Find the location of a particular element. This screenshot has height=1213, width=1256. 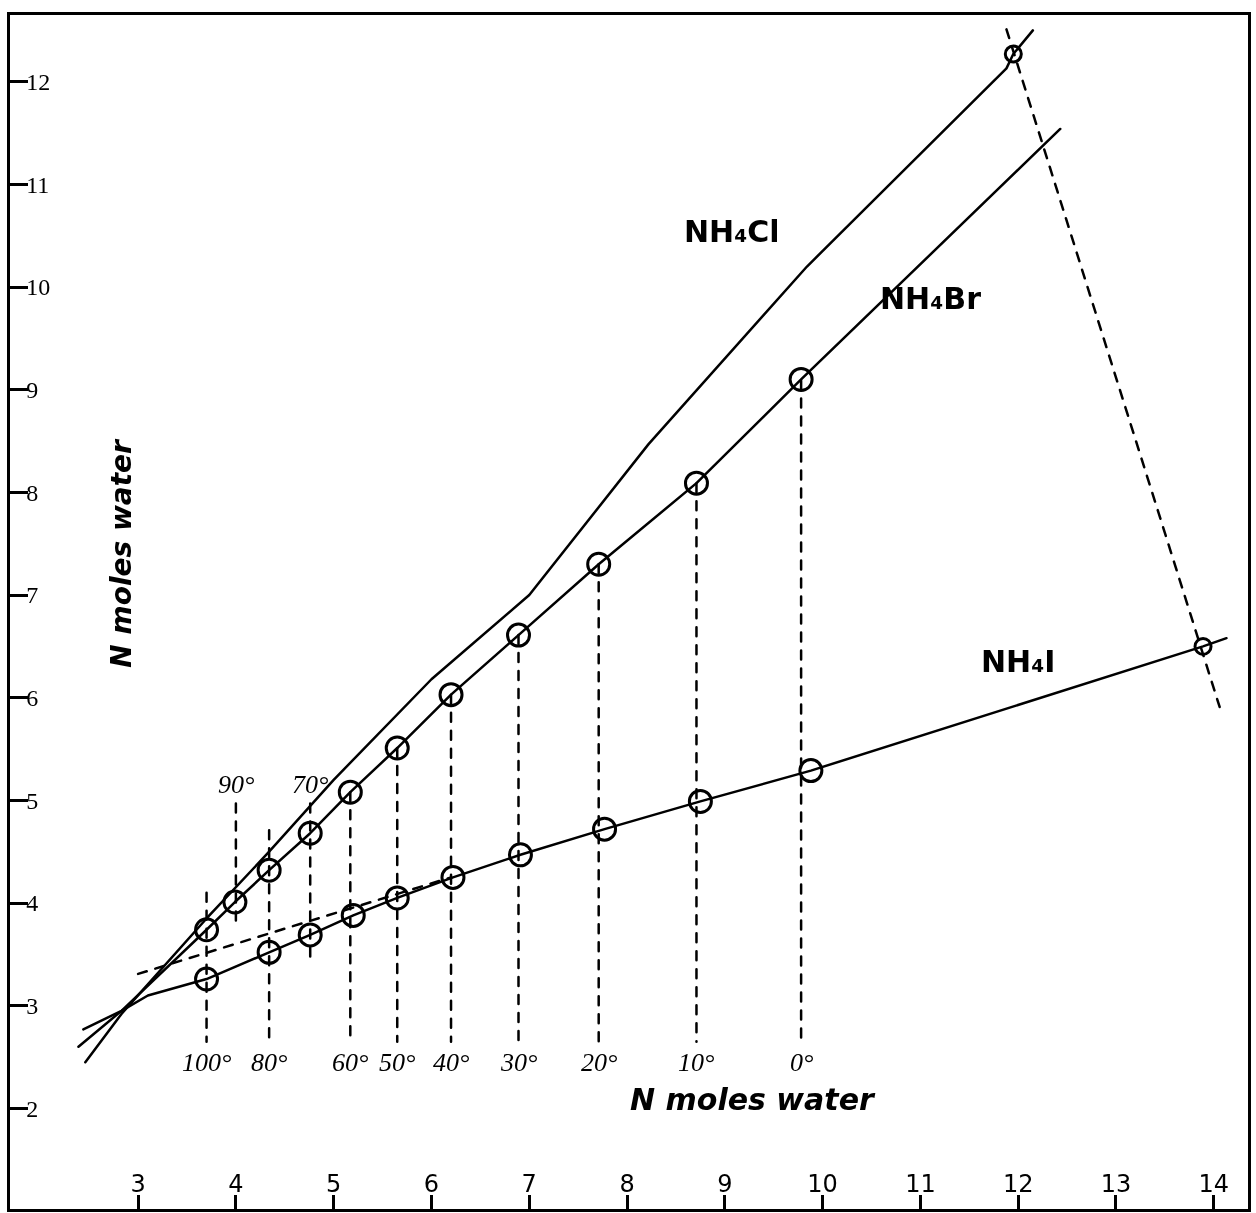

annotation: 80° is located at coordinates (269, 1062).